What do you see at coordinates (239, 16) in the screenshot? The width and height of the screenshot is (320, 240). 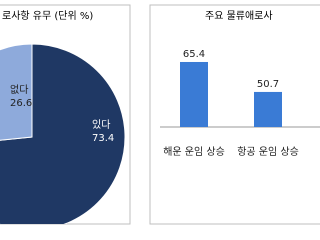 I see `bar-title: 주요 물류애로사` at bounding box center [239, 16].